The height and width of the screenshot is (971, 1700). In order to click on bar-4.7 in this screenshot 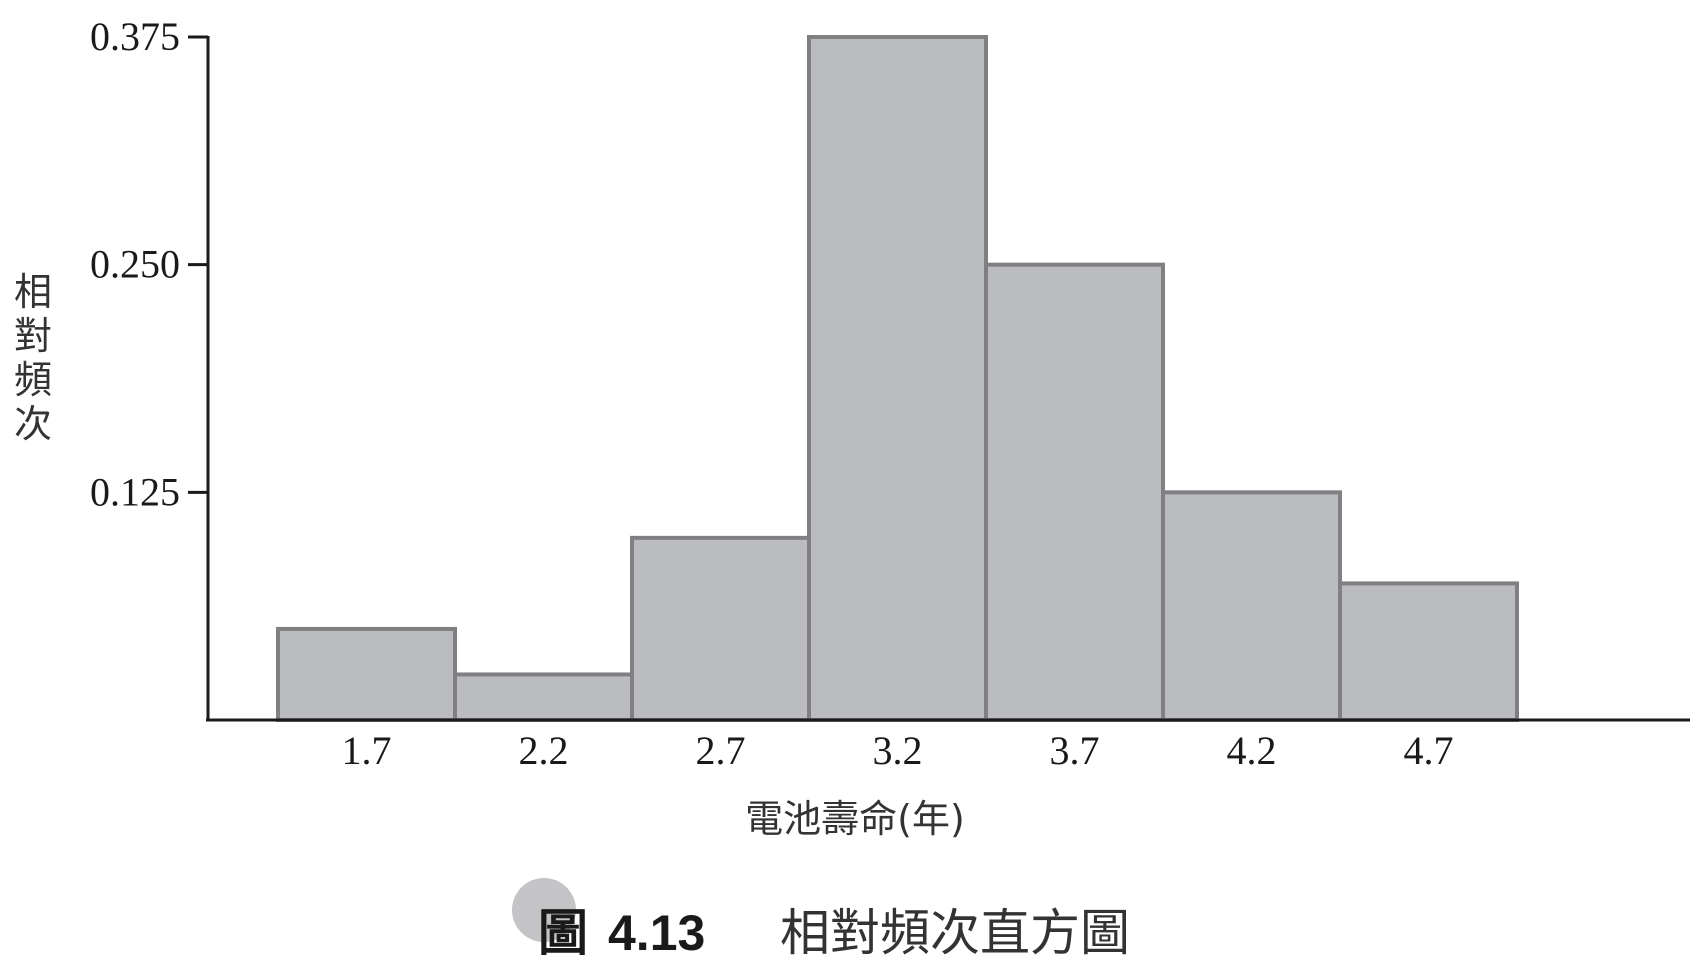, I will do `click(1428, 652)`.